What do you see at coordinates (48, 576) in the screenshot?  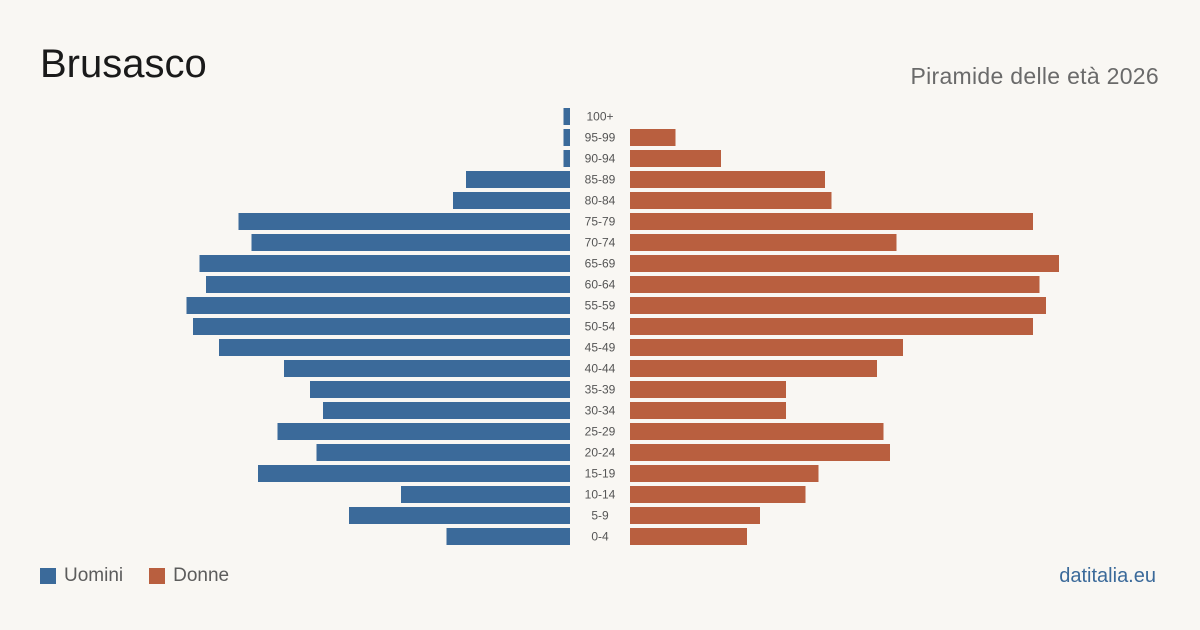 I see `legend-swatch-male` at bounding box center [48, 576].